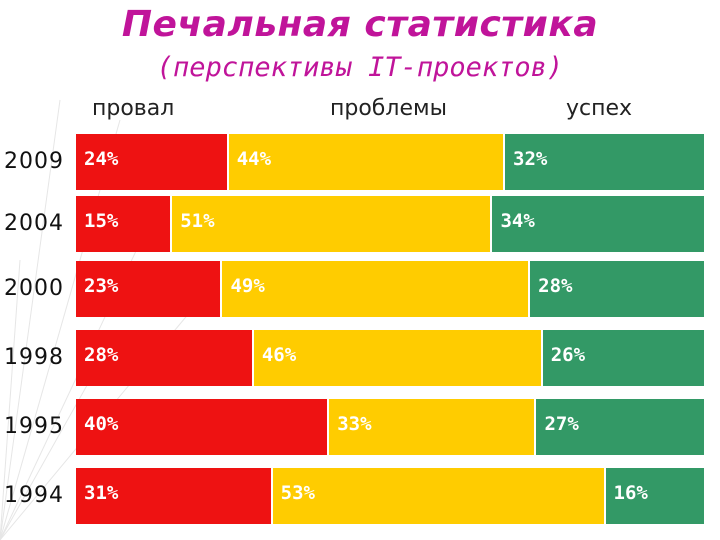  Describe the element at coordinates (568, 355) in the screenshot. I see `data-label: 26%` at that location.